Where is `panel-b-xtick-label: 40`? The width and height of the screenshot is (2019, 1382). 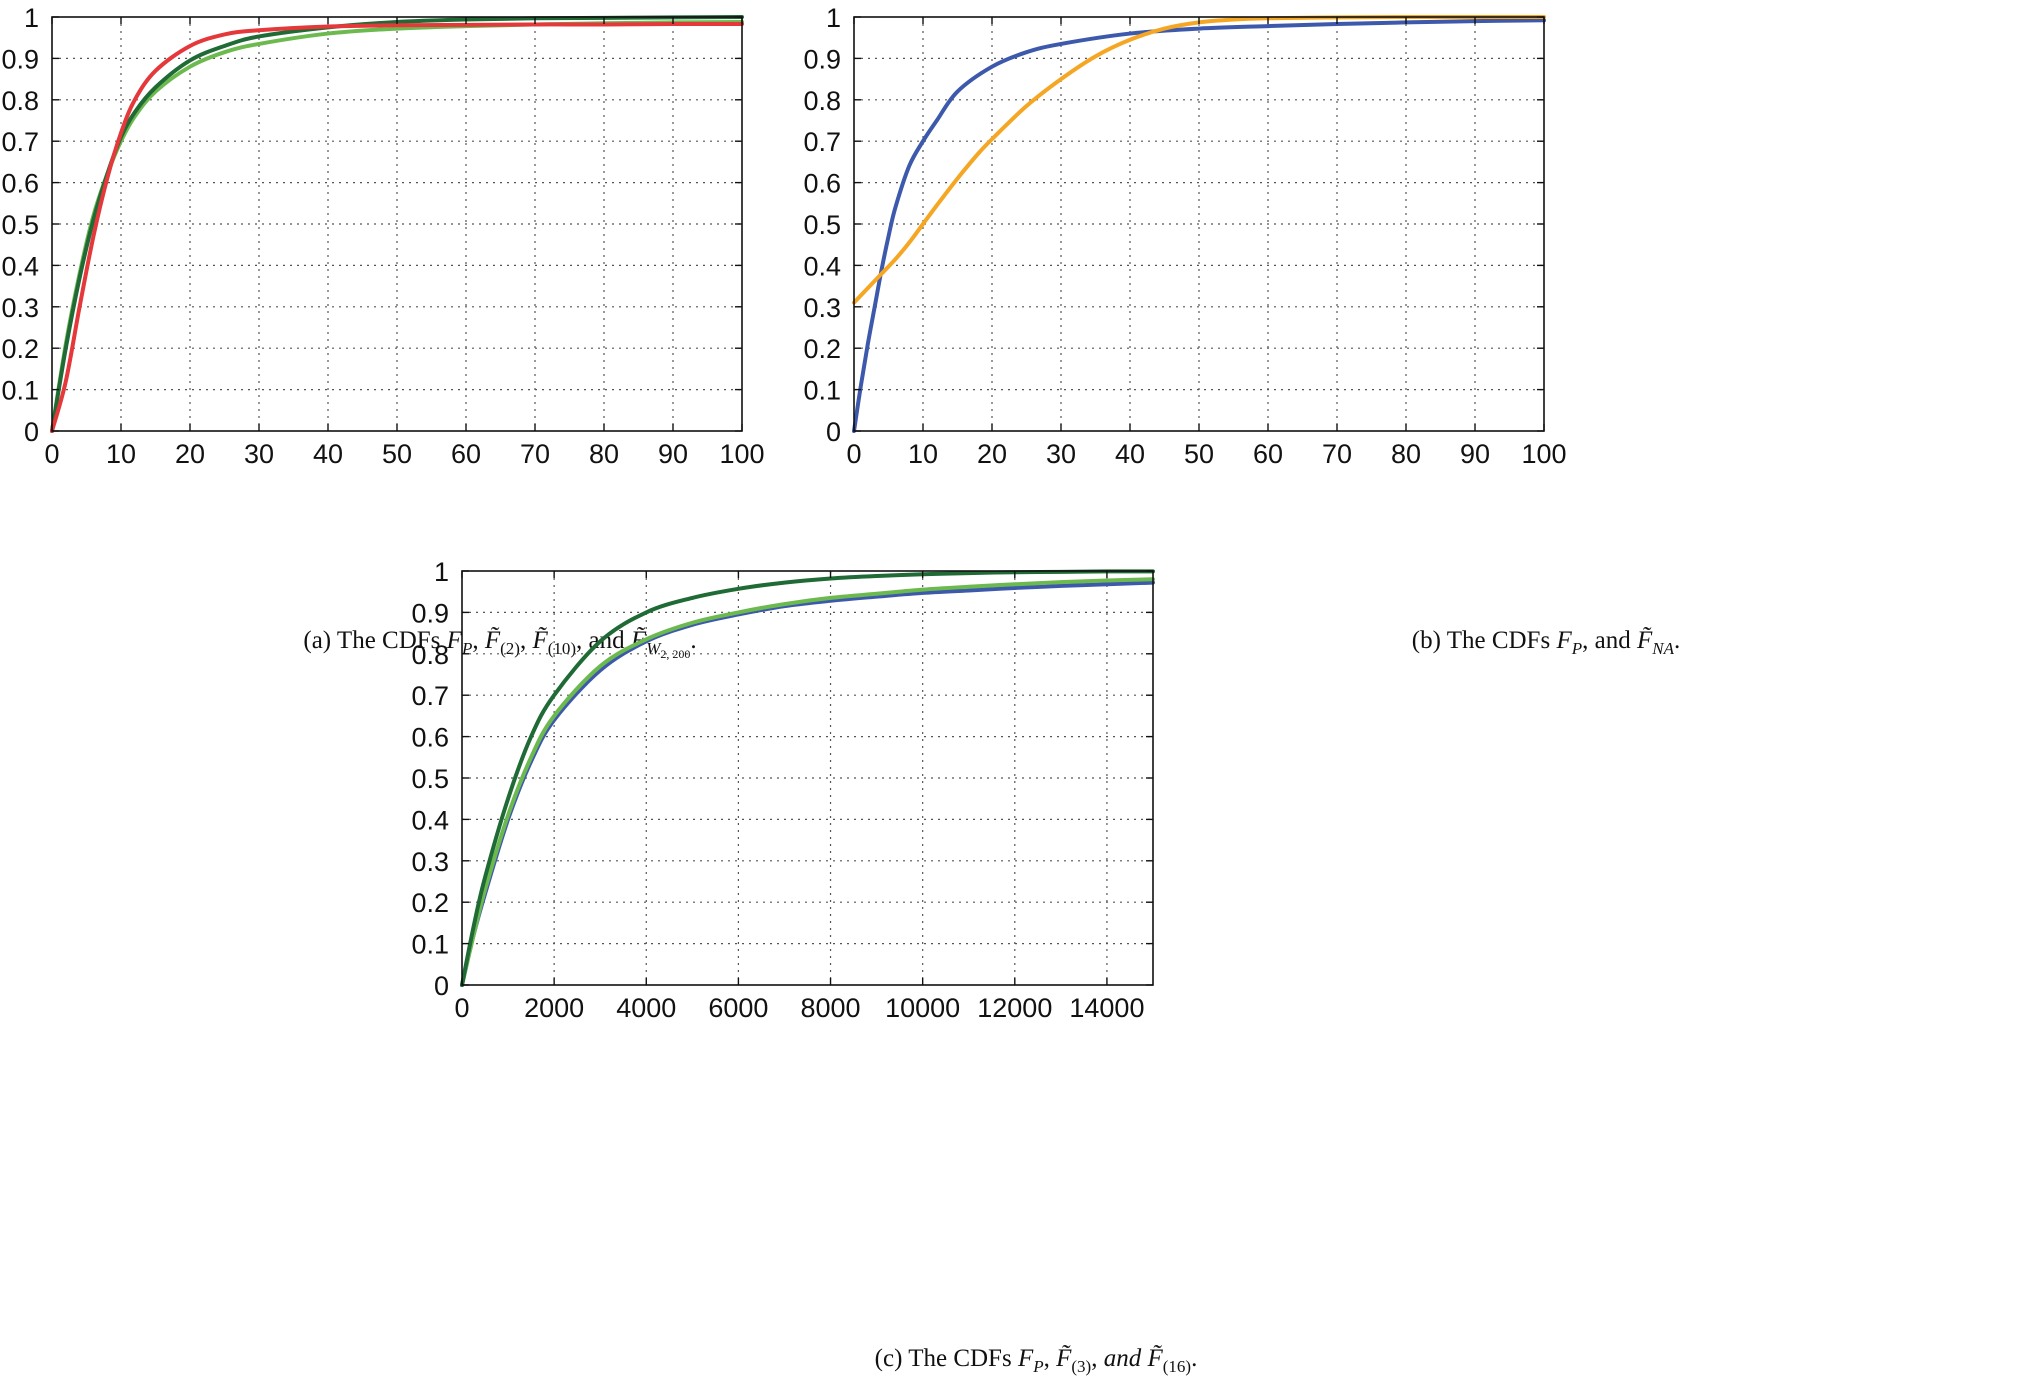 panel-b-xtick-label: 40 is located at coordinates (1130, 454).